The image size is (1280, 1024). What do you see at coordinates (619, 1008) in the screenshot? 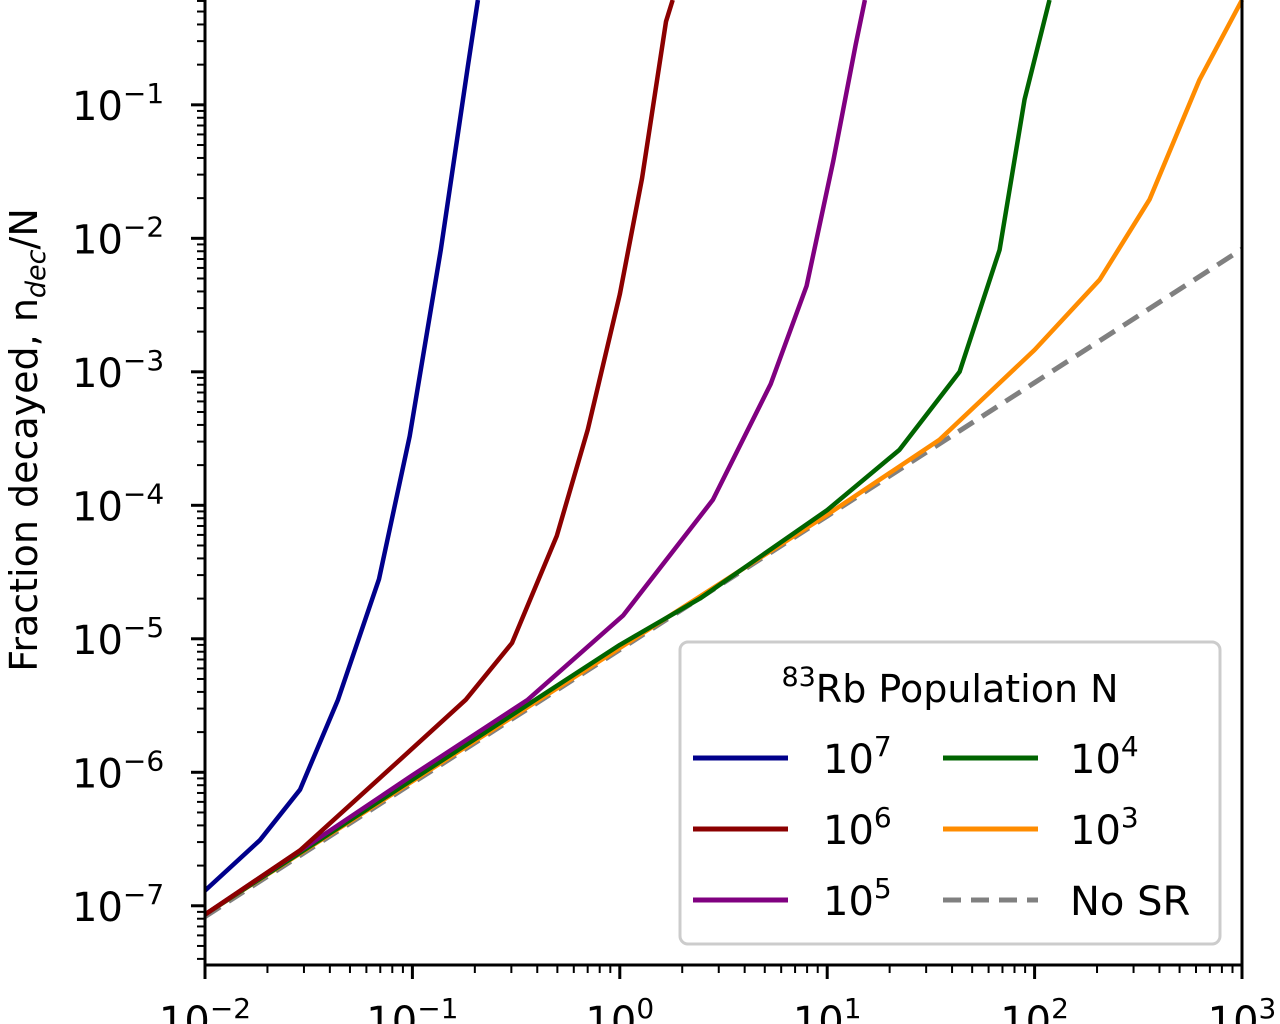
I see `x-tick-label: 100` at bounding box center [619, 1008].